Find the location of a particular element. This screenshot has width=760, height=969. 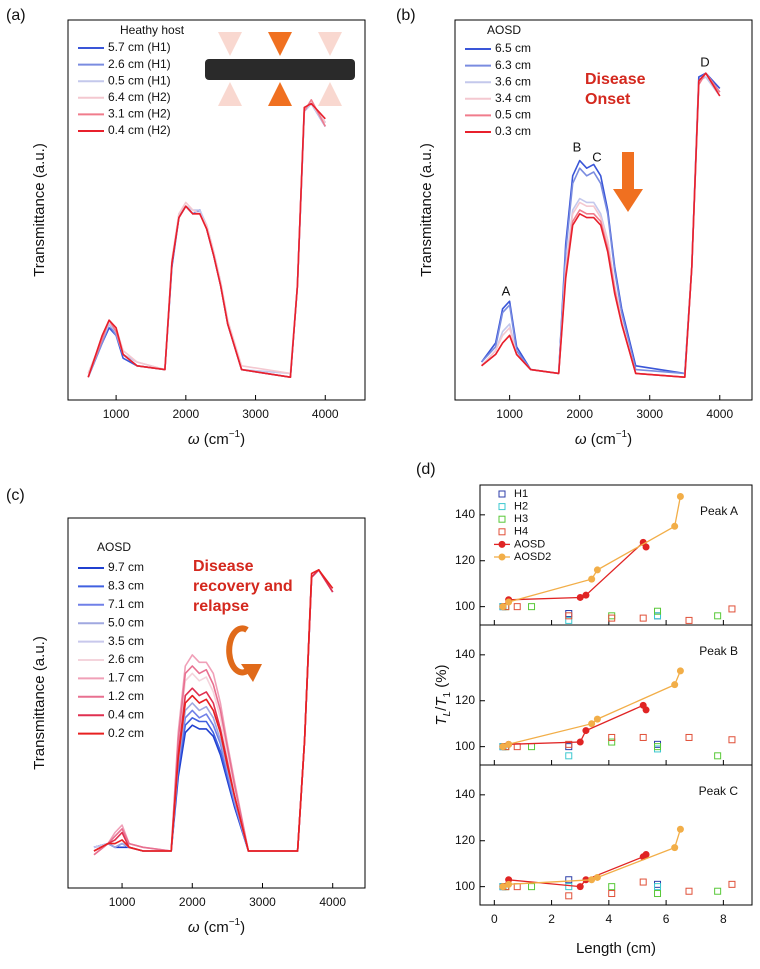

legend-label: 9.7 cm is located at coordinates (126, 567).